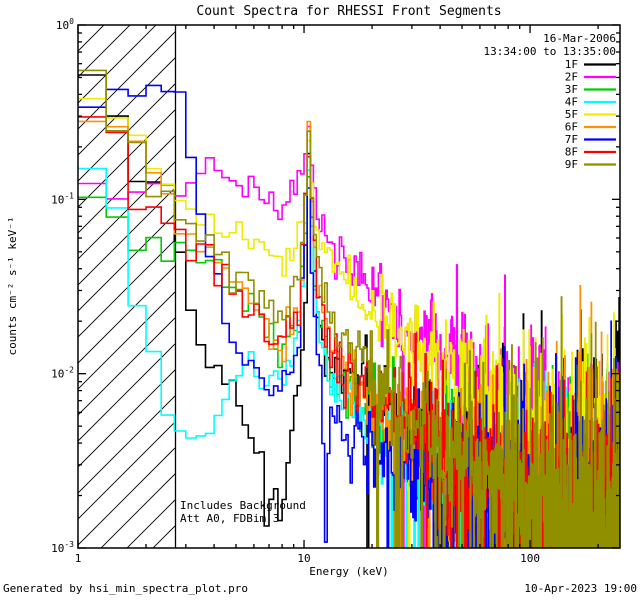 The height and width of the screenshot is (600, 640). I want to click on excluded-region-hatch, so click(127, 286).